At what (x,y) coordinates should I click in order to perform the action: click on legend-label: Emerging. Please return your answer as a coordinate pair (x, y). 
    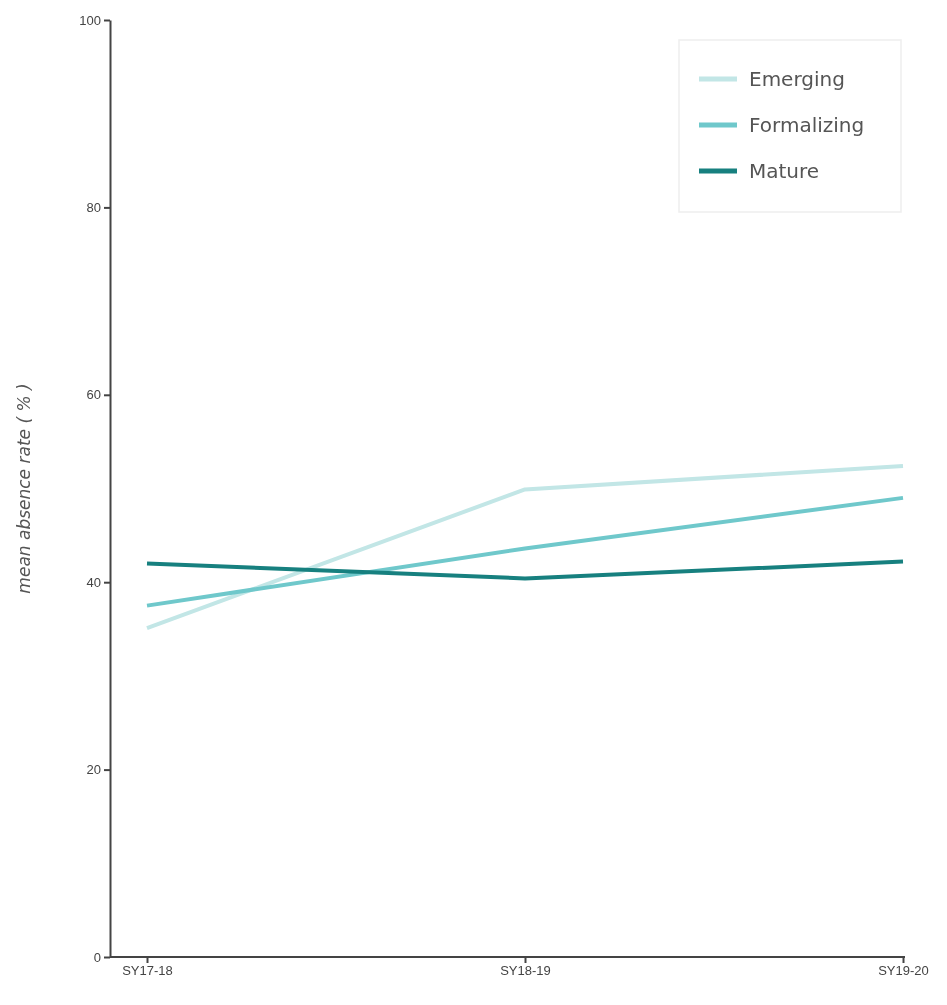
    Looking at the image, I should click on (797, 79).